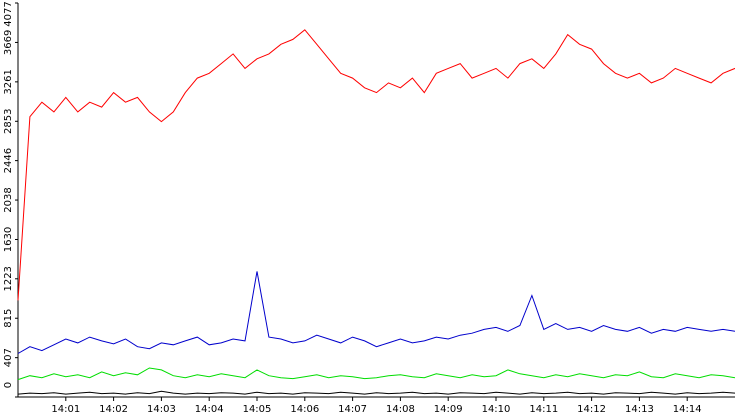  I want to click on y-tick-label: 2038, so click(8, 199).